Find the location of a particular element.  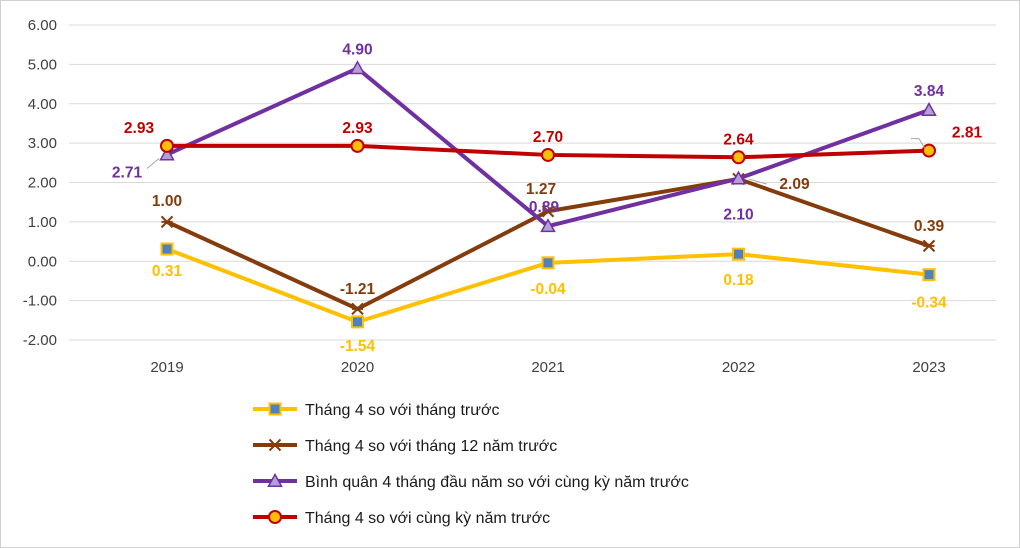

y-tick-label: -1.00 is located at coordinates (40, 301).